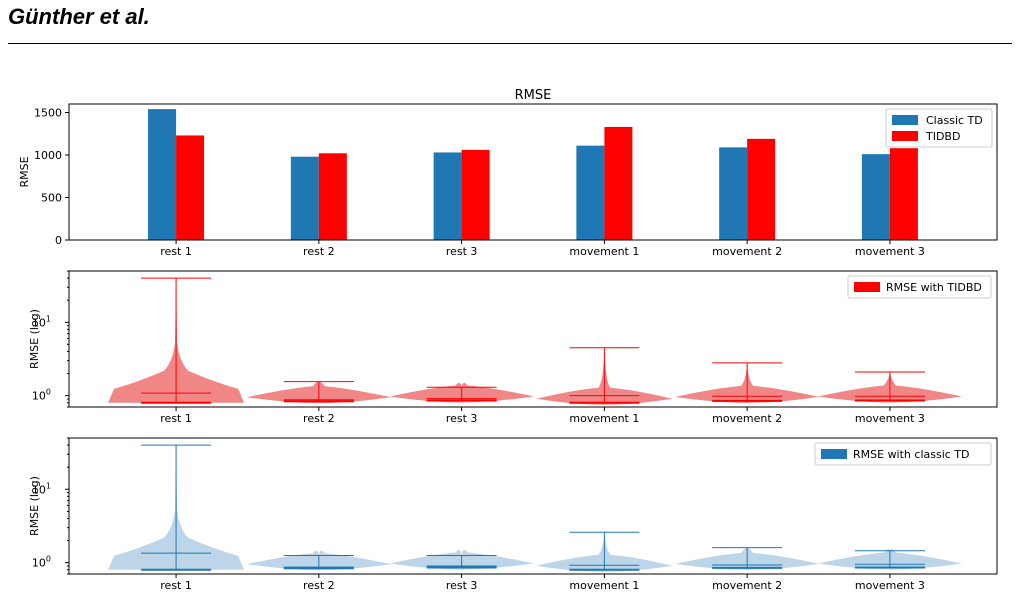  I want to click on y-tick-label: 1500, so click(48, 113).